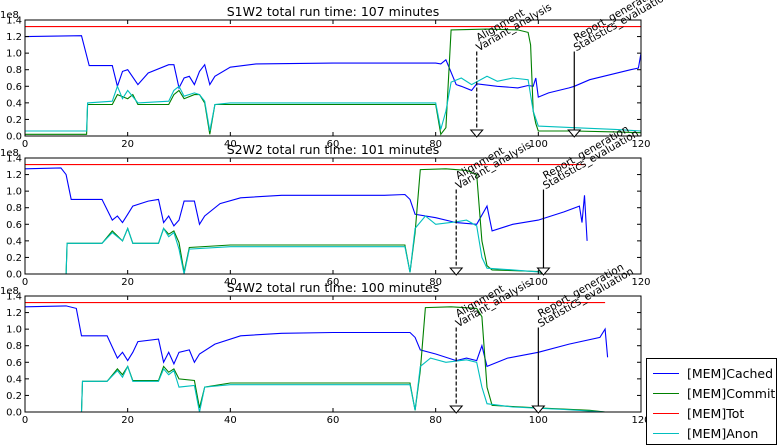 The height and width of the screenshot is (448, 779). Describe the element at coordinates (14, 37) in the screenshot. I see `y-tick-label-0-6: 1.2` at that location.